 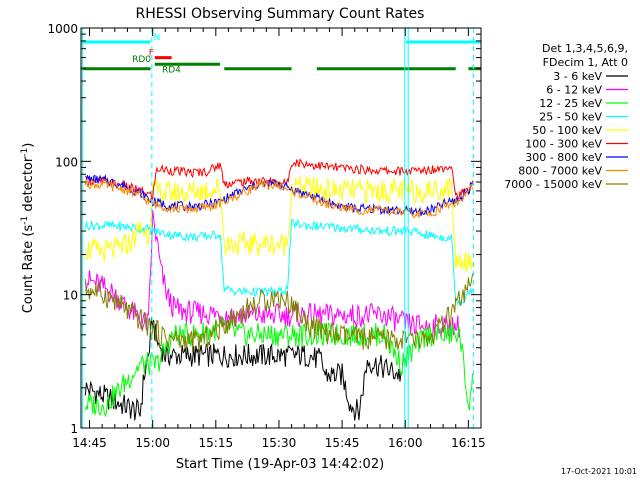 I want to click on legend-label: 3 - 6 keV, so click(x=577, y=76).